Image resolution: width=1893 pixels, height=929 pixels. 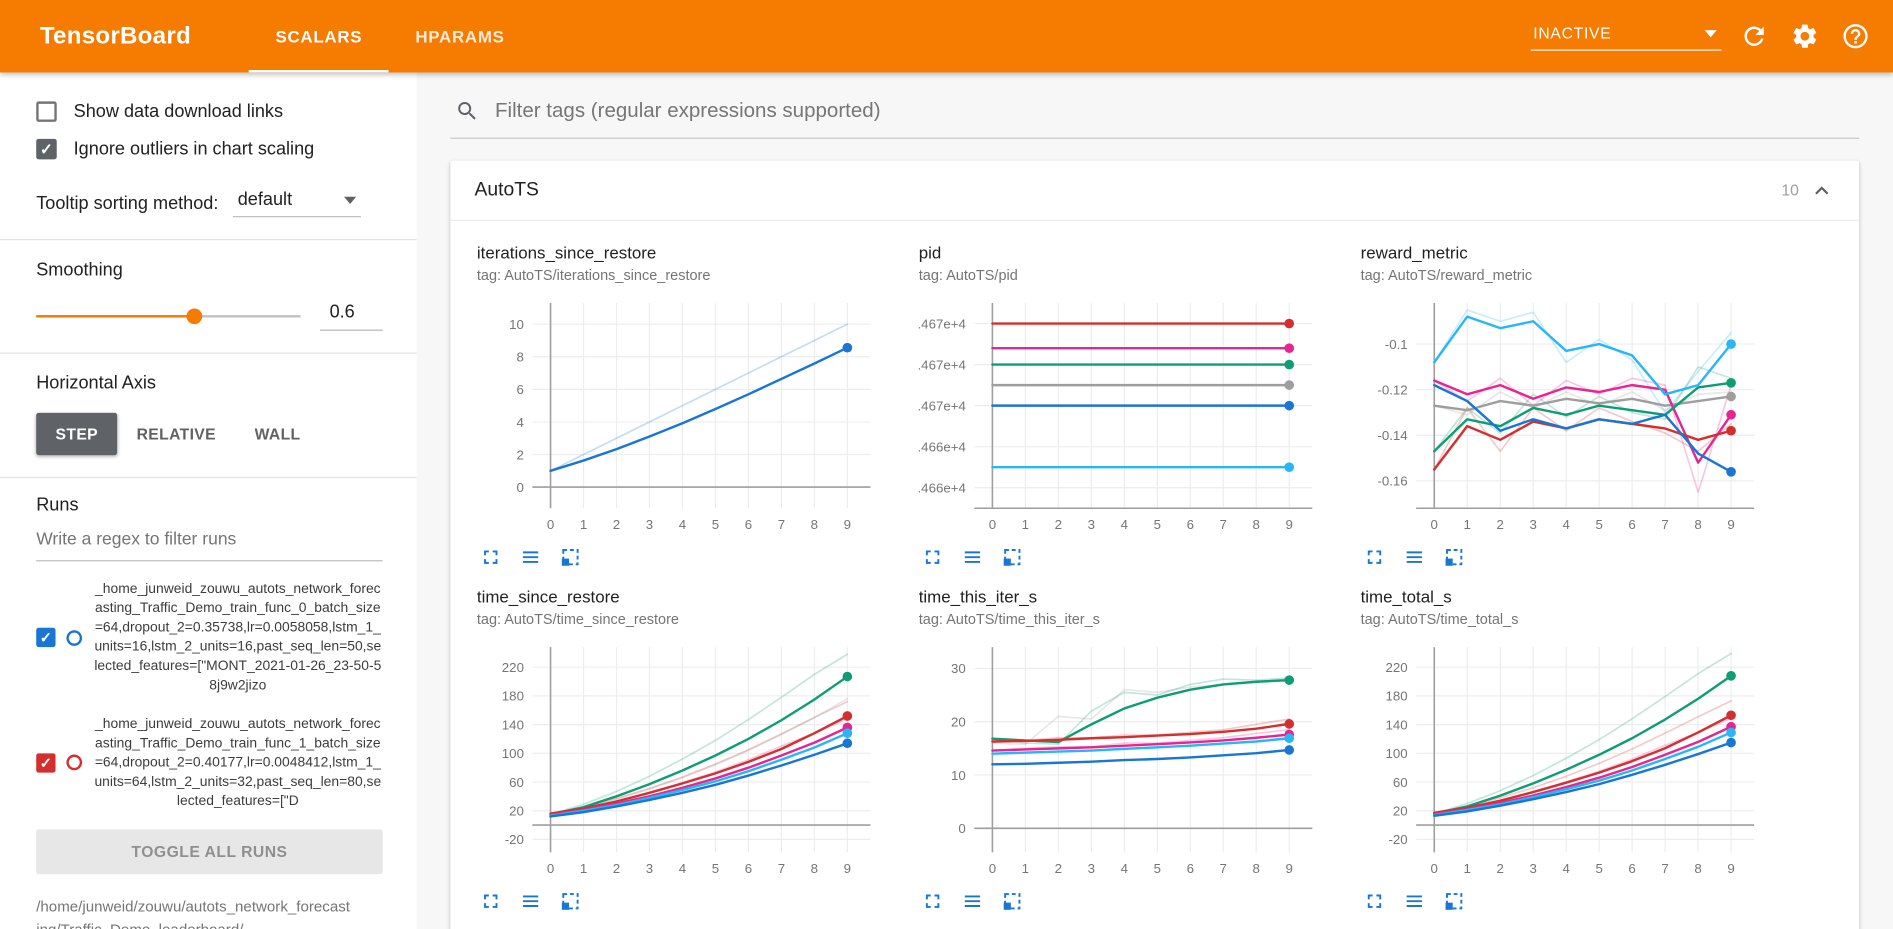 What do you see at coordinates (1626, 36) in the screenshot?
I see `reload-status-select: INACTIVE` at bounding box center [1626, 36].